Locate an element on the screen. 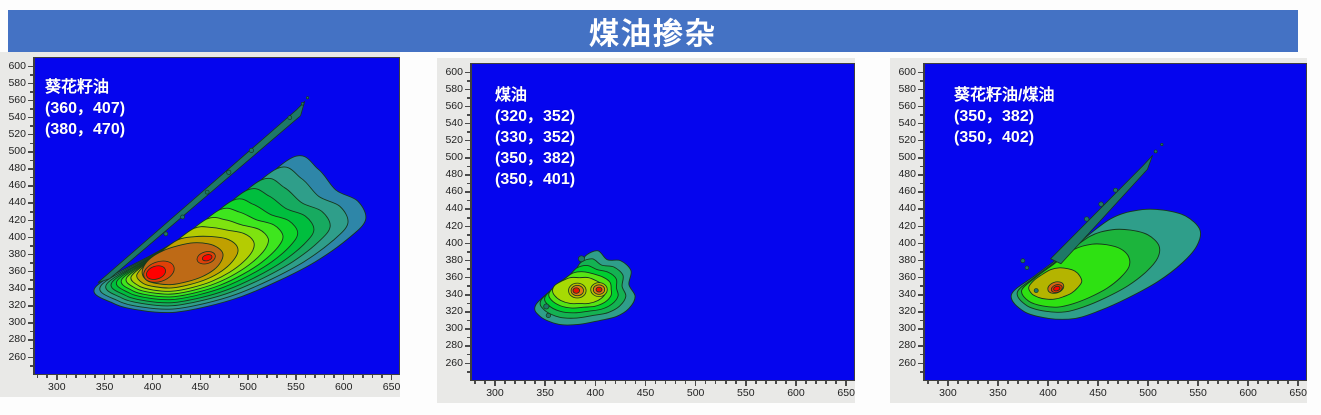 This screenshot has width=1321, height=415. contour-hotspot is located at coordinates (576, 290).